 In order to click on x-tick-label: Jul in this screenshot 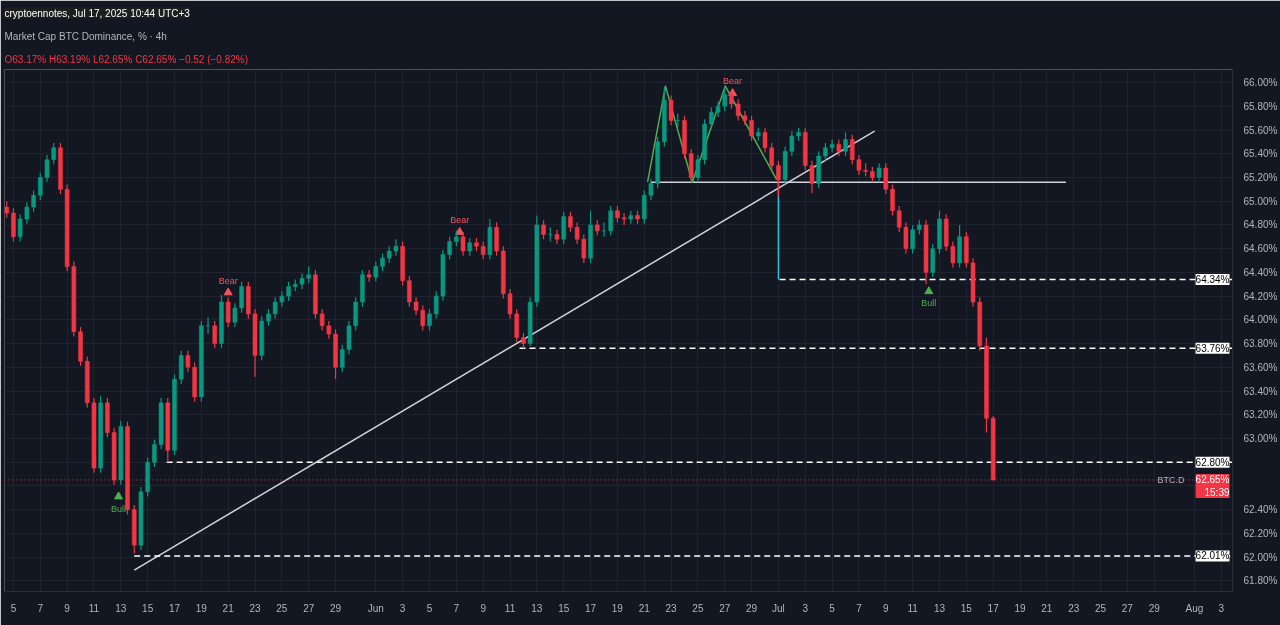, I will do `click(778, 608)`.